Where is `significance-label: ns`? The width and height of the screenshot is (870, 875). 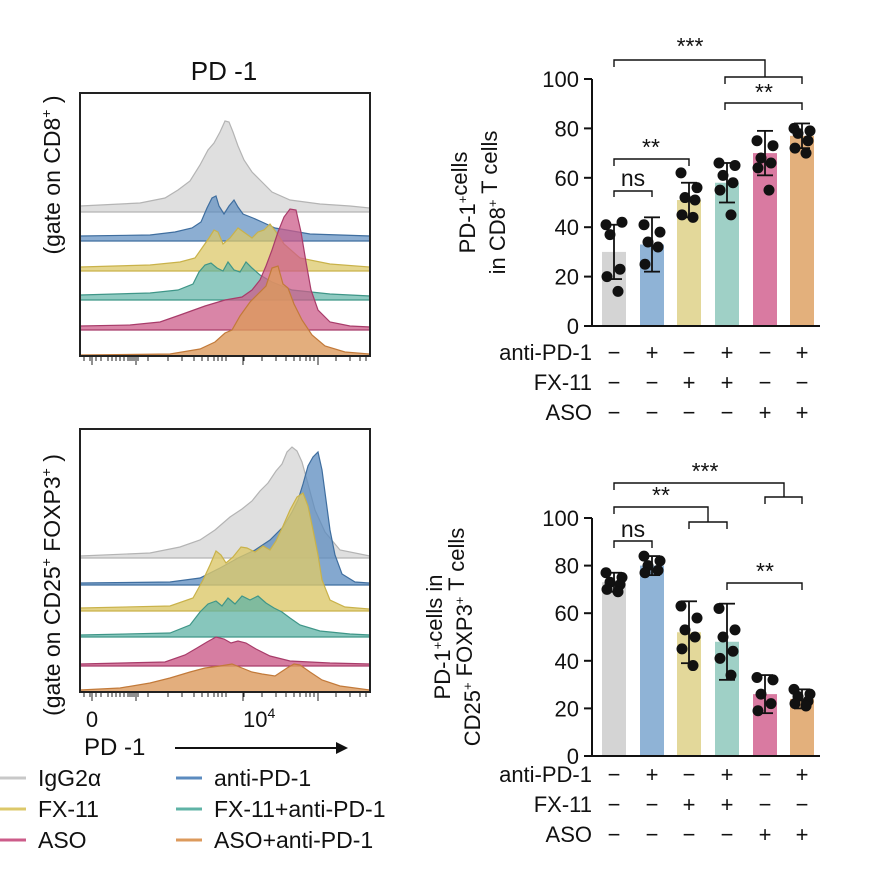 significance-label: ns is located at coordinates (633, 178).